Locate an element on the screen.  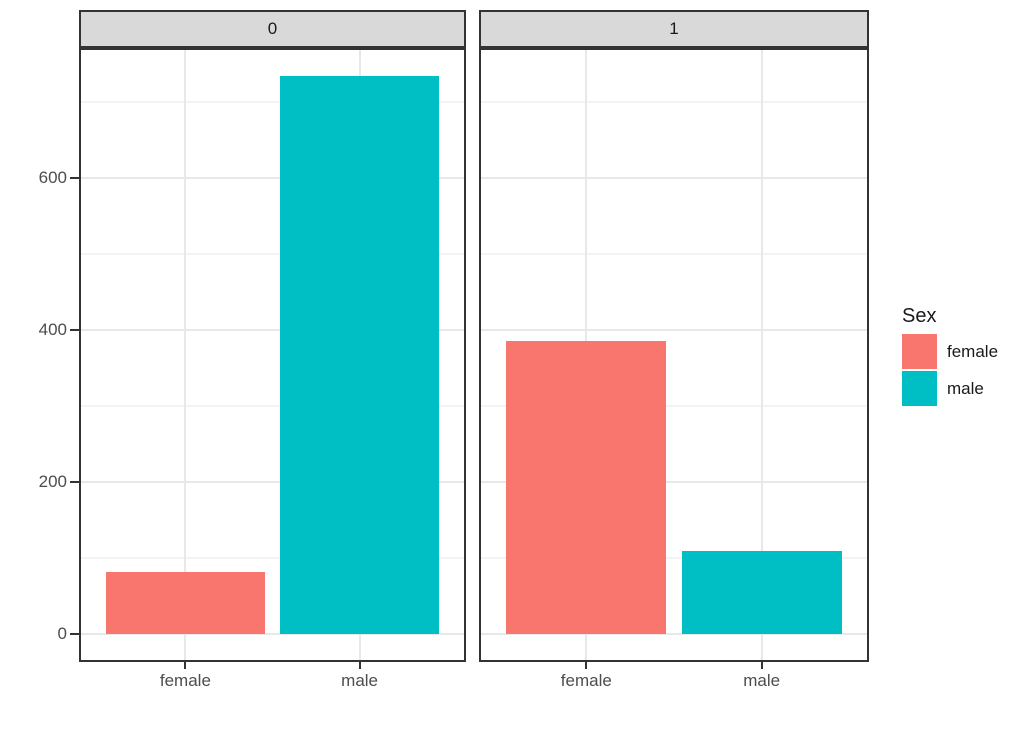
legend-entries: female male is located at coordinates (950, 370).